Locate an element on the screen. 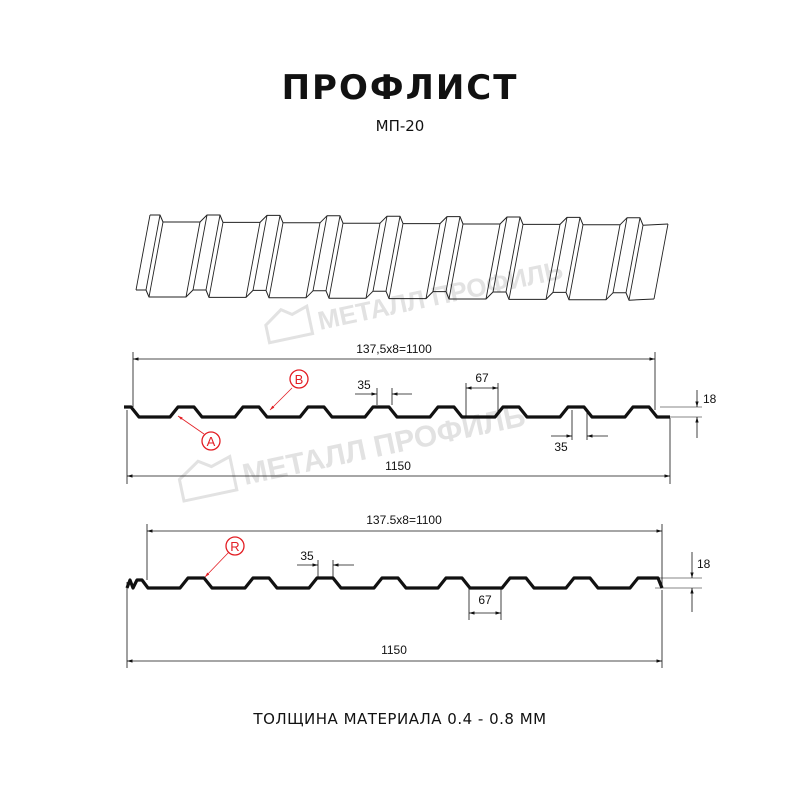 This screenshot has height=800, width=800. profile-b-shape is located at coordinates (394, 583).